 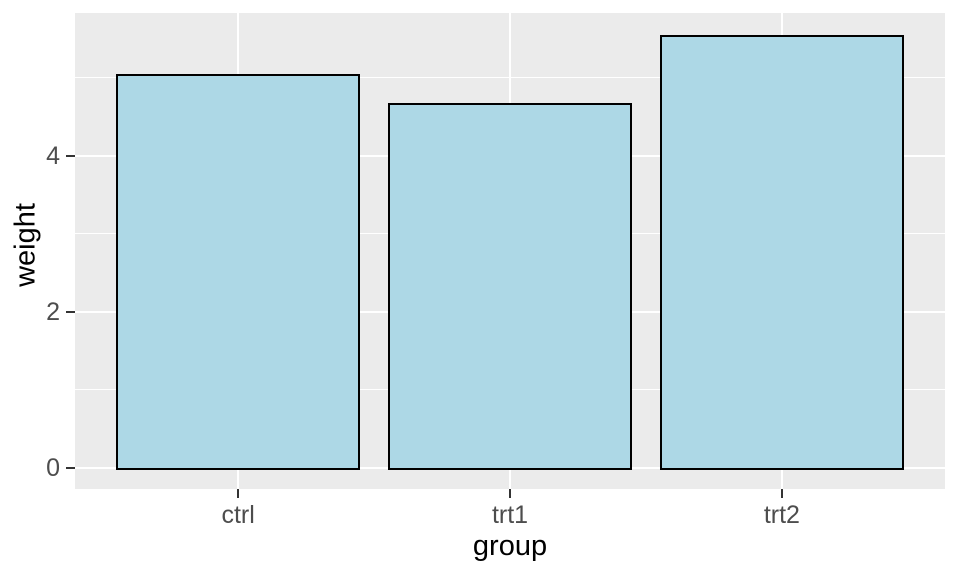 What do you see at coordinates (781, 515) in the screenshot?
I see `x-tick-label: trt2` at bounding box center [781, 515].